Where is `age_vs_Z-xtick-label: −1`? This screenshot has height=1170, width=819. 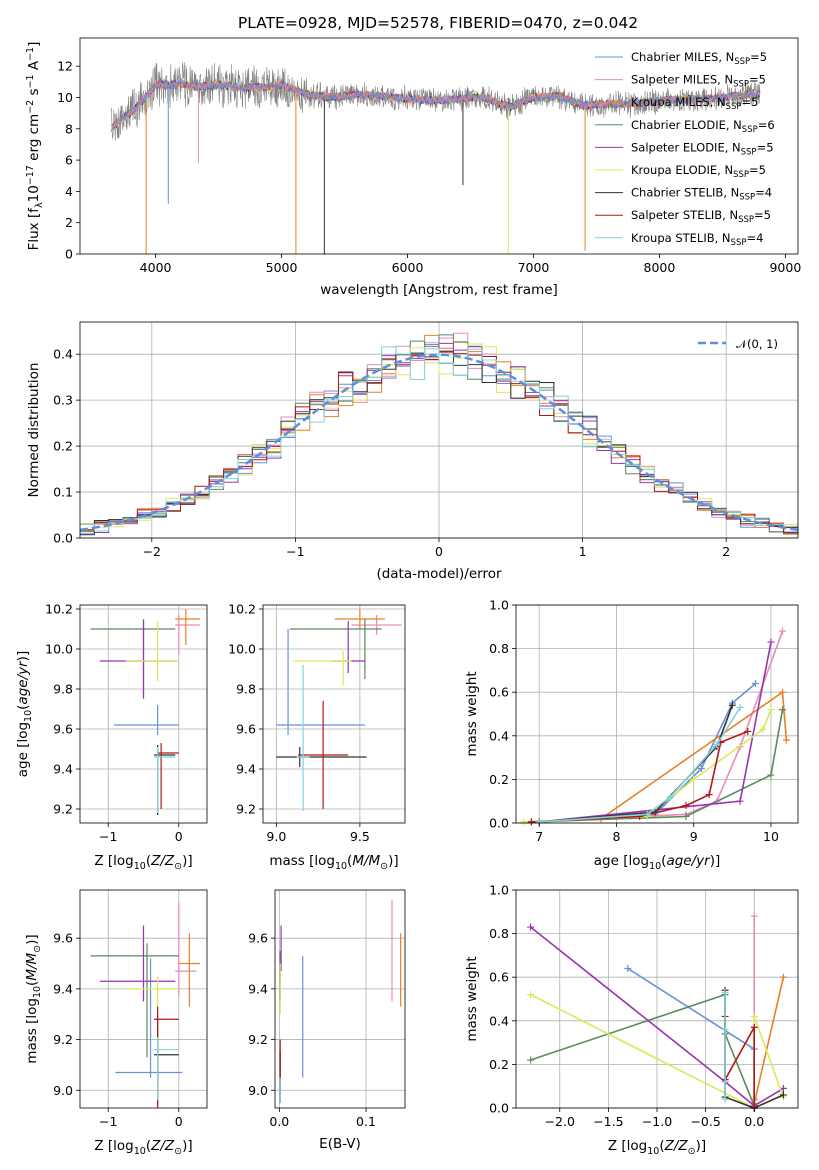 age_vs_Z-xtick-label: −1 is located at coordinates (108, 836).